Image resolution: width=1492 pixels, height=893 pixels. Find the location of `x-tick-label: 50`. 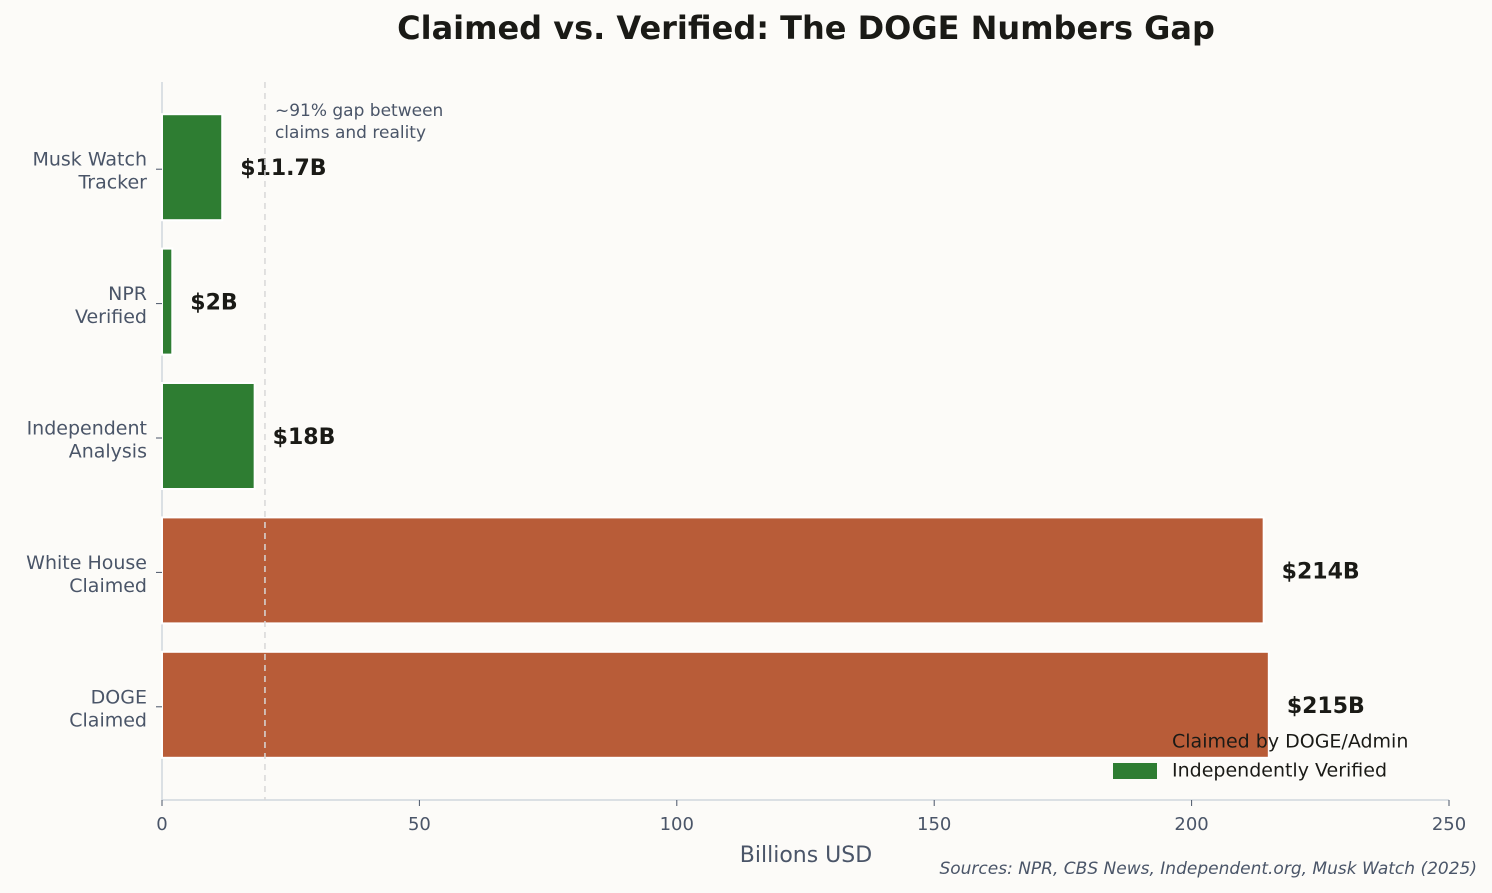

x-tick-label: 50 is located at coordinates (419, 824).